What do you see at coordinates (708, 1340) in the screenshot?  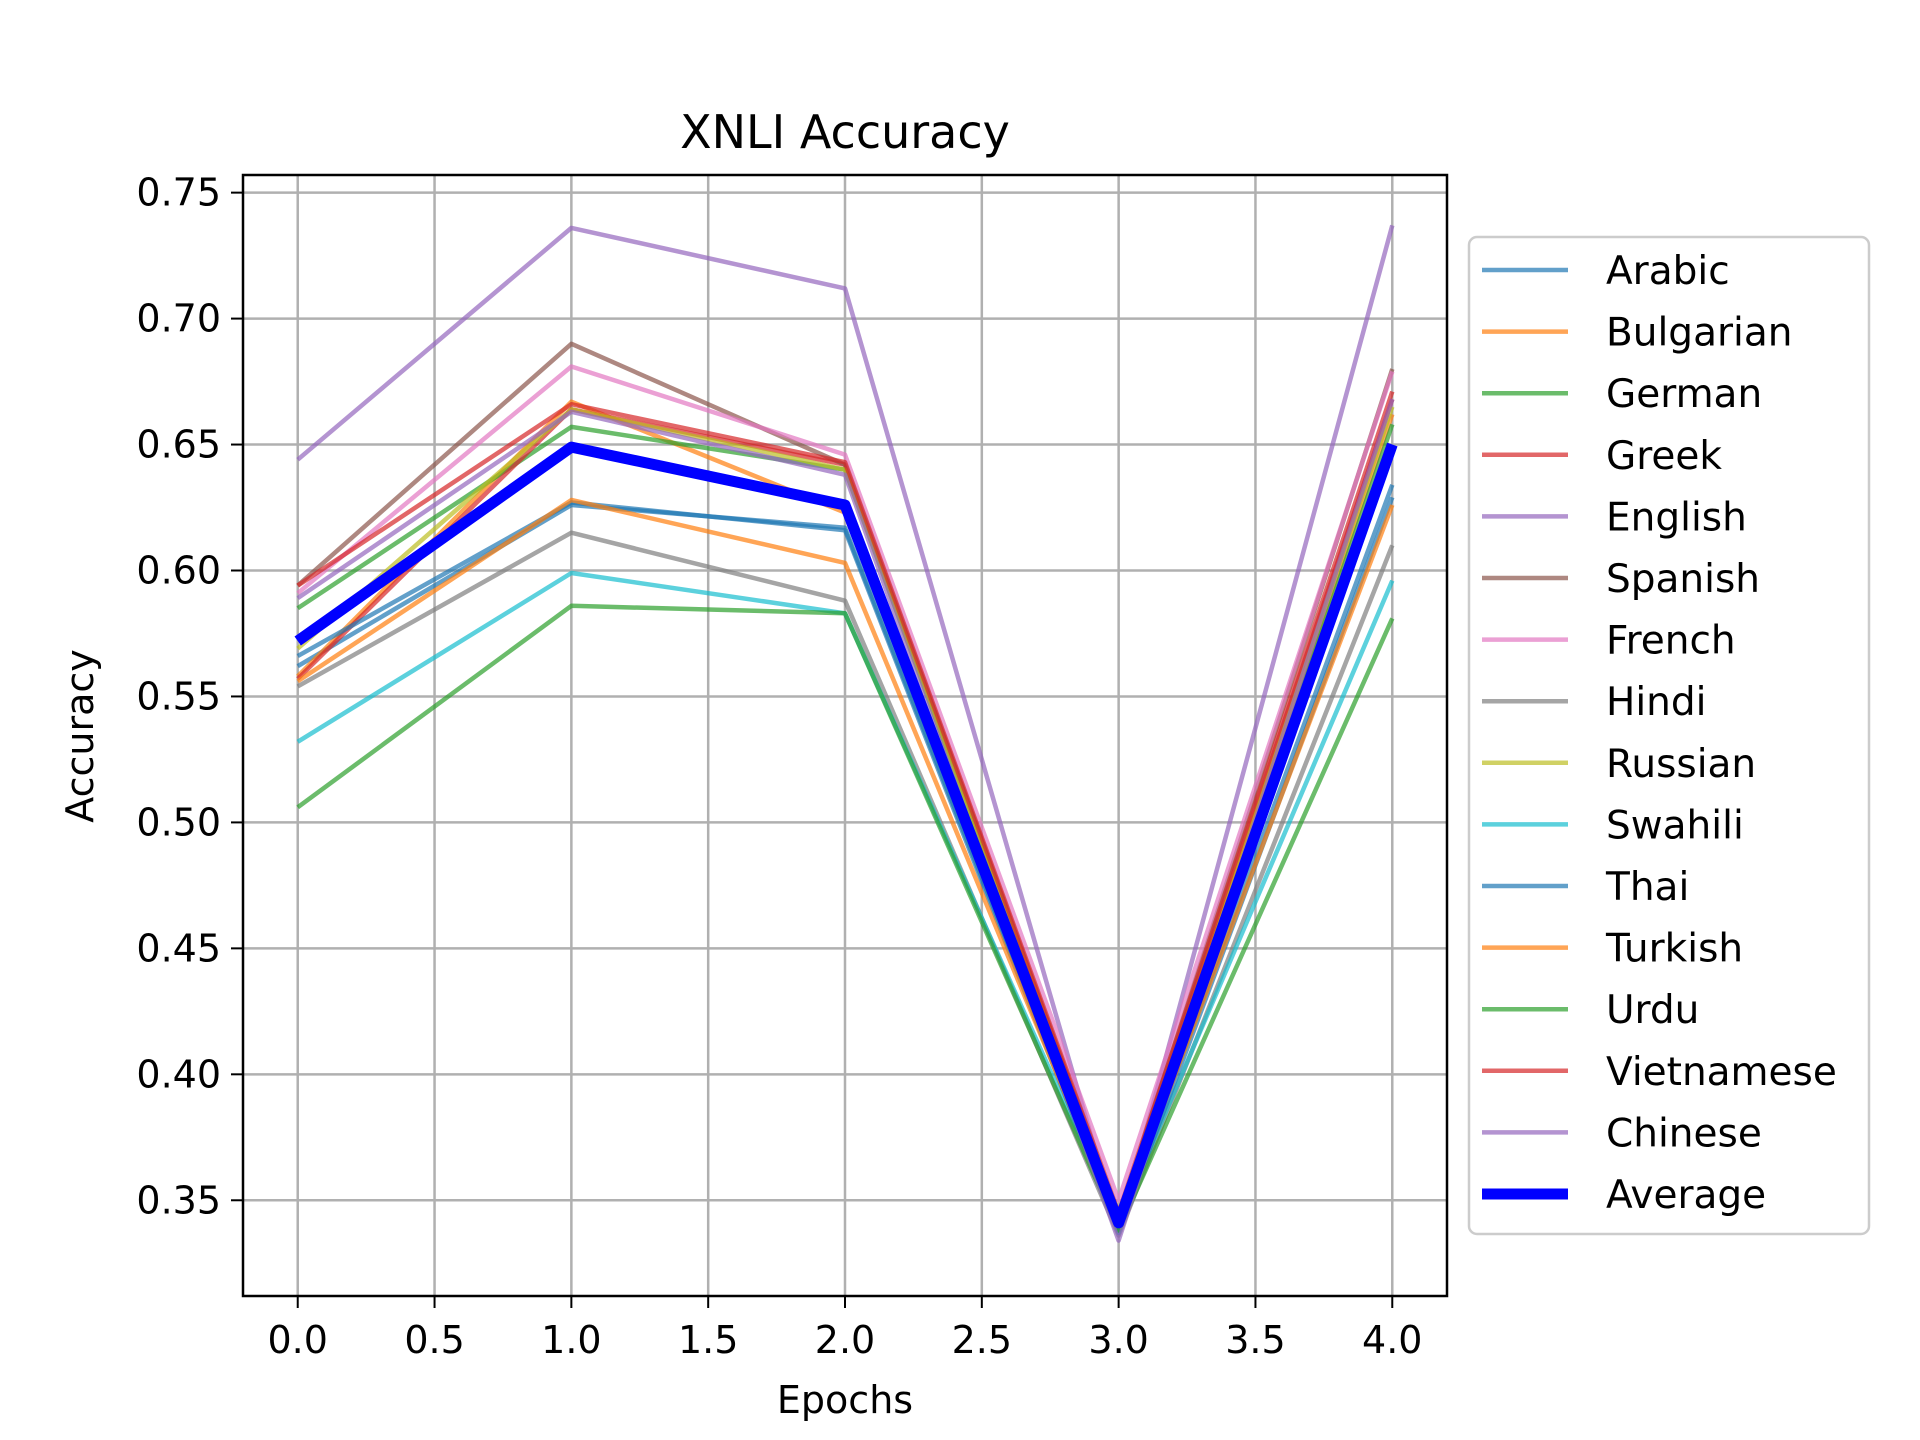 I see `x-tick-label: 1.5` at bounding box center [708, 1340].